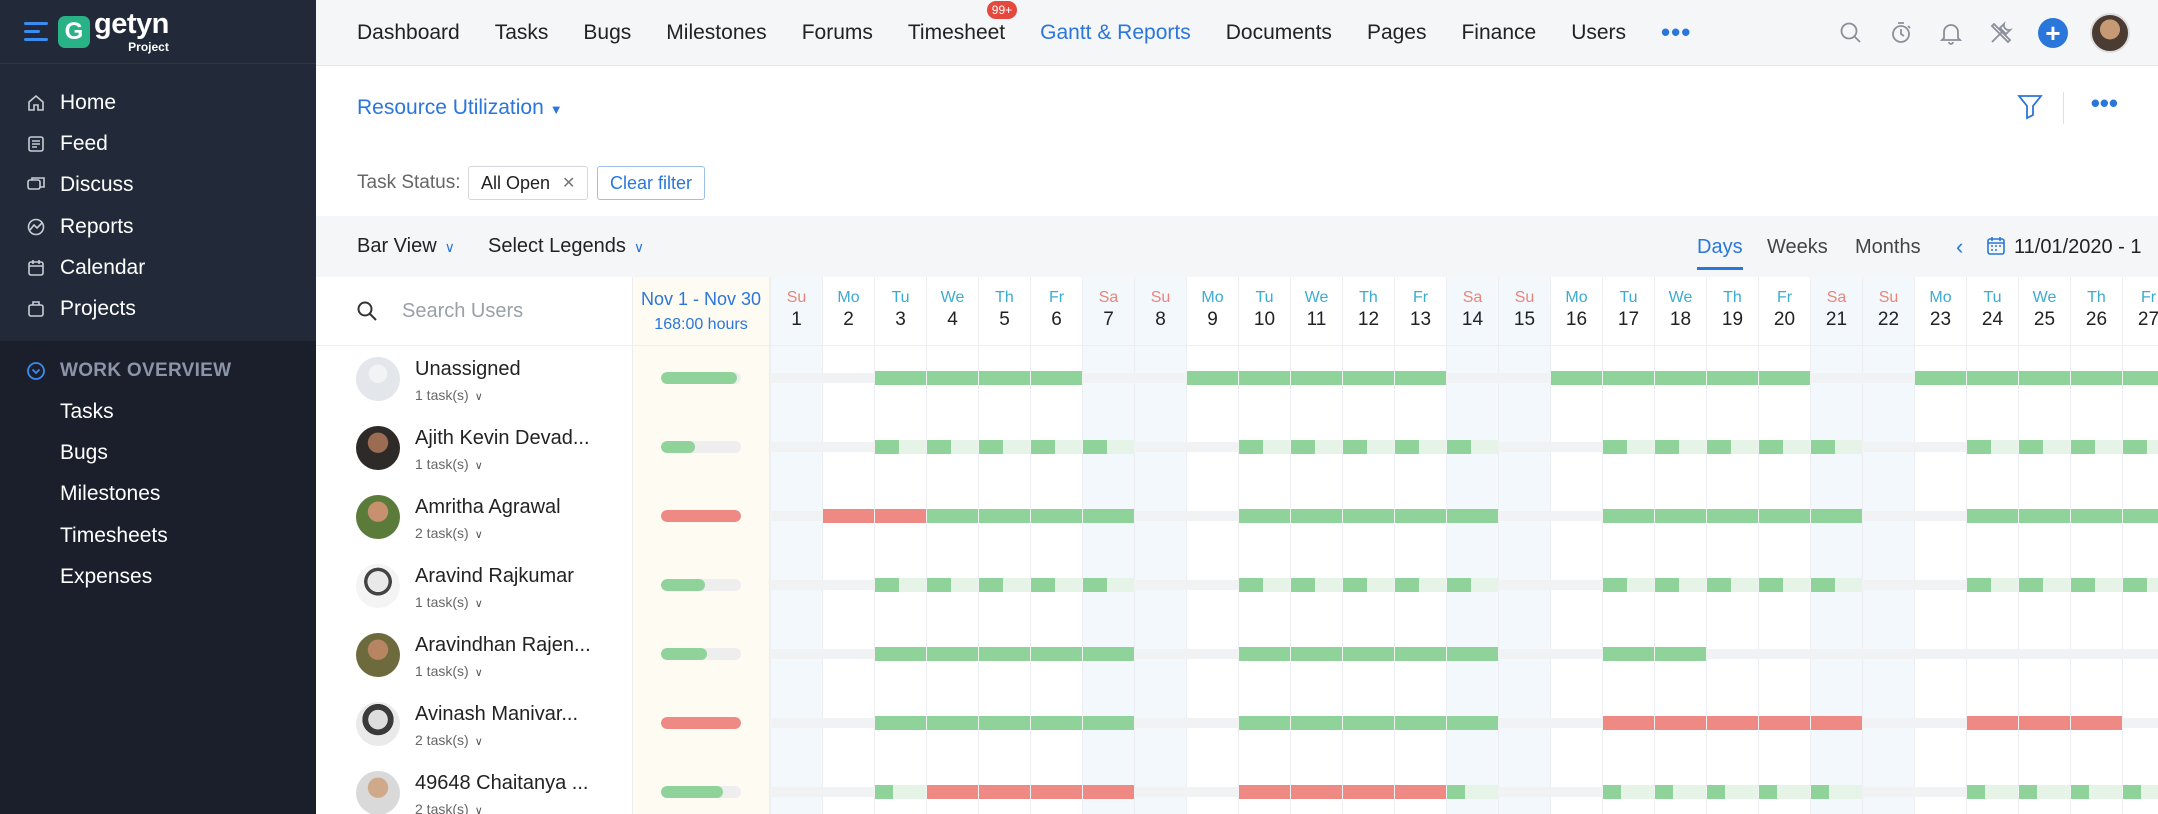 The height and width of the screenshot is (814, 2158). Describe the element at coordinates (521, 32) in the screenshot. I see `nav-tasks: Tasks` at that location.